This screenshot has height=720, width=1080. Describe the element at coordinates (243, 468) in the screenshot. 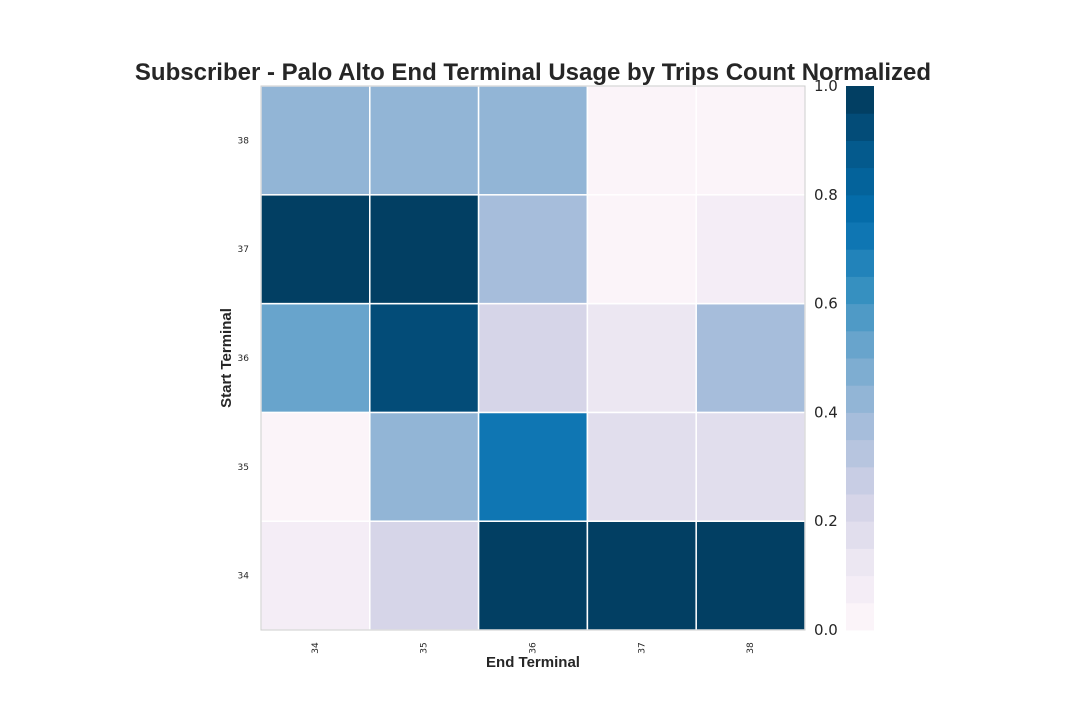

I see `y-tick-label: 35` at that location.